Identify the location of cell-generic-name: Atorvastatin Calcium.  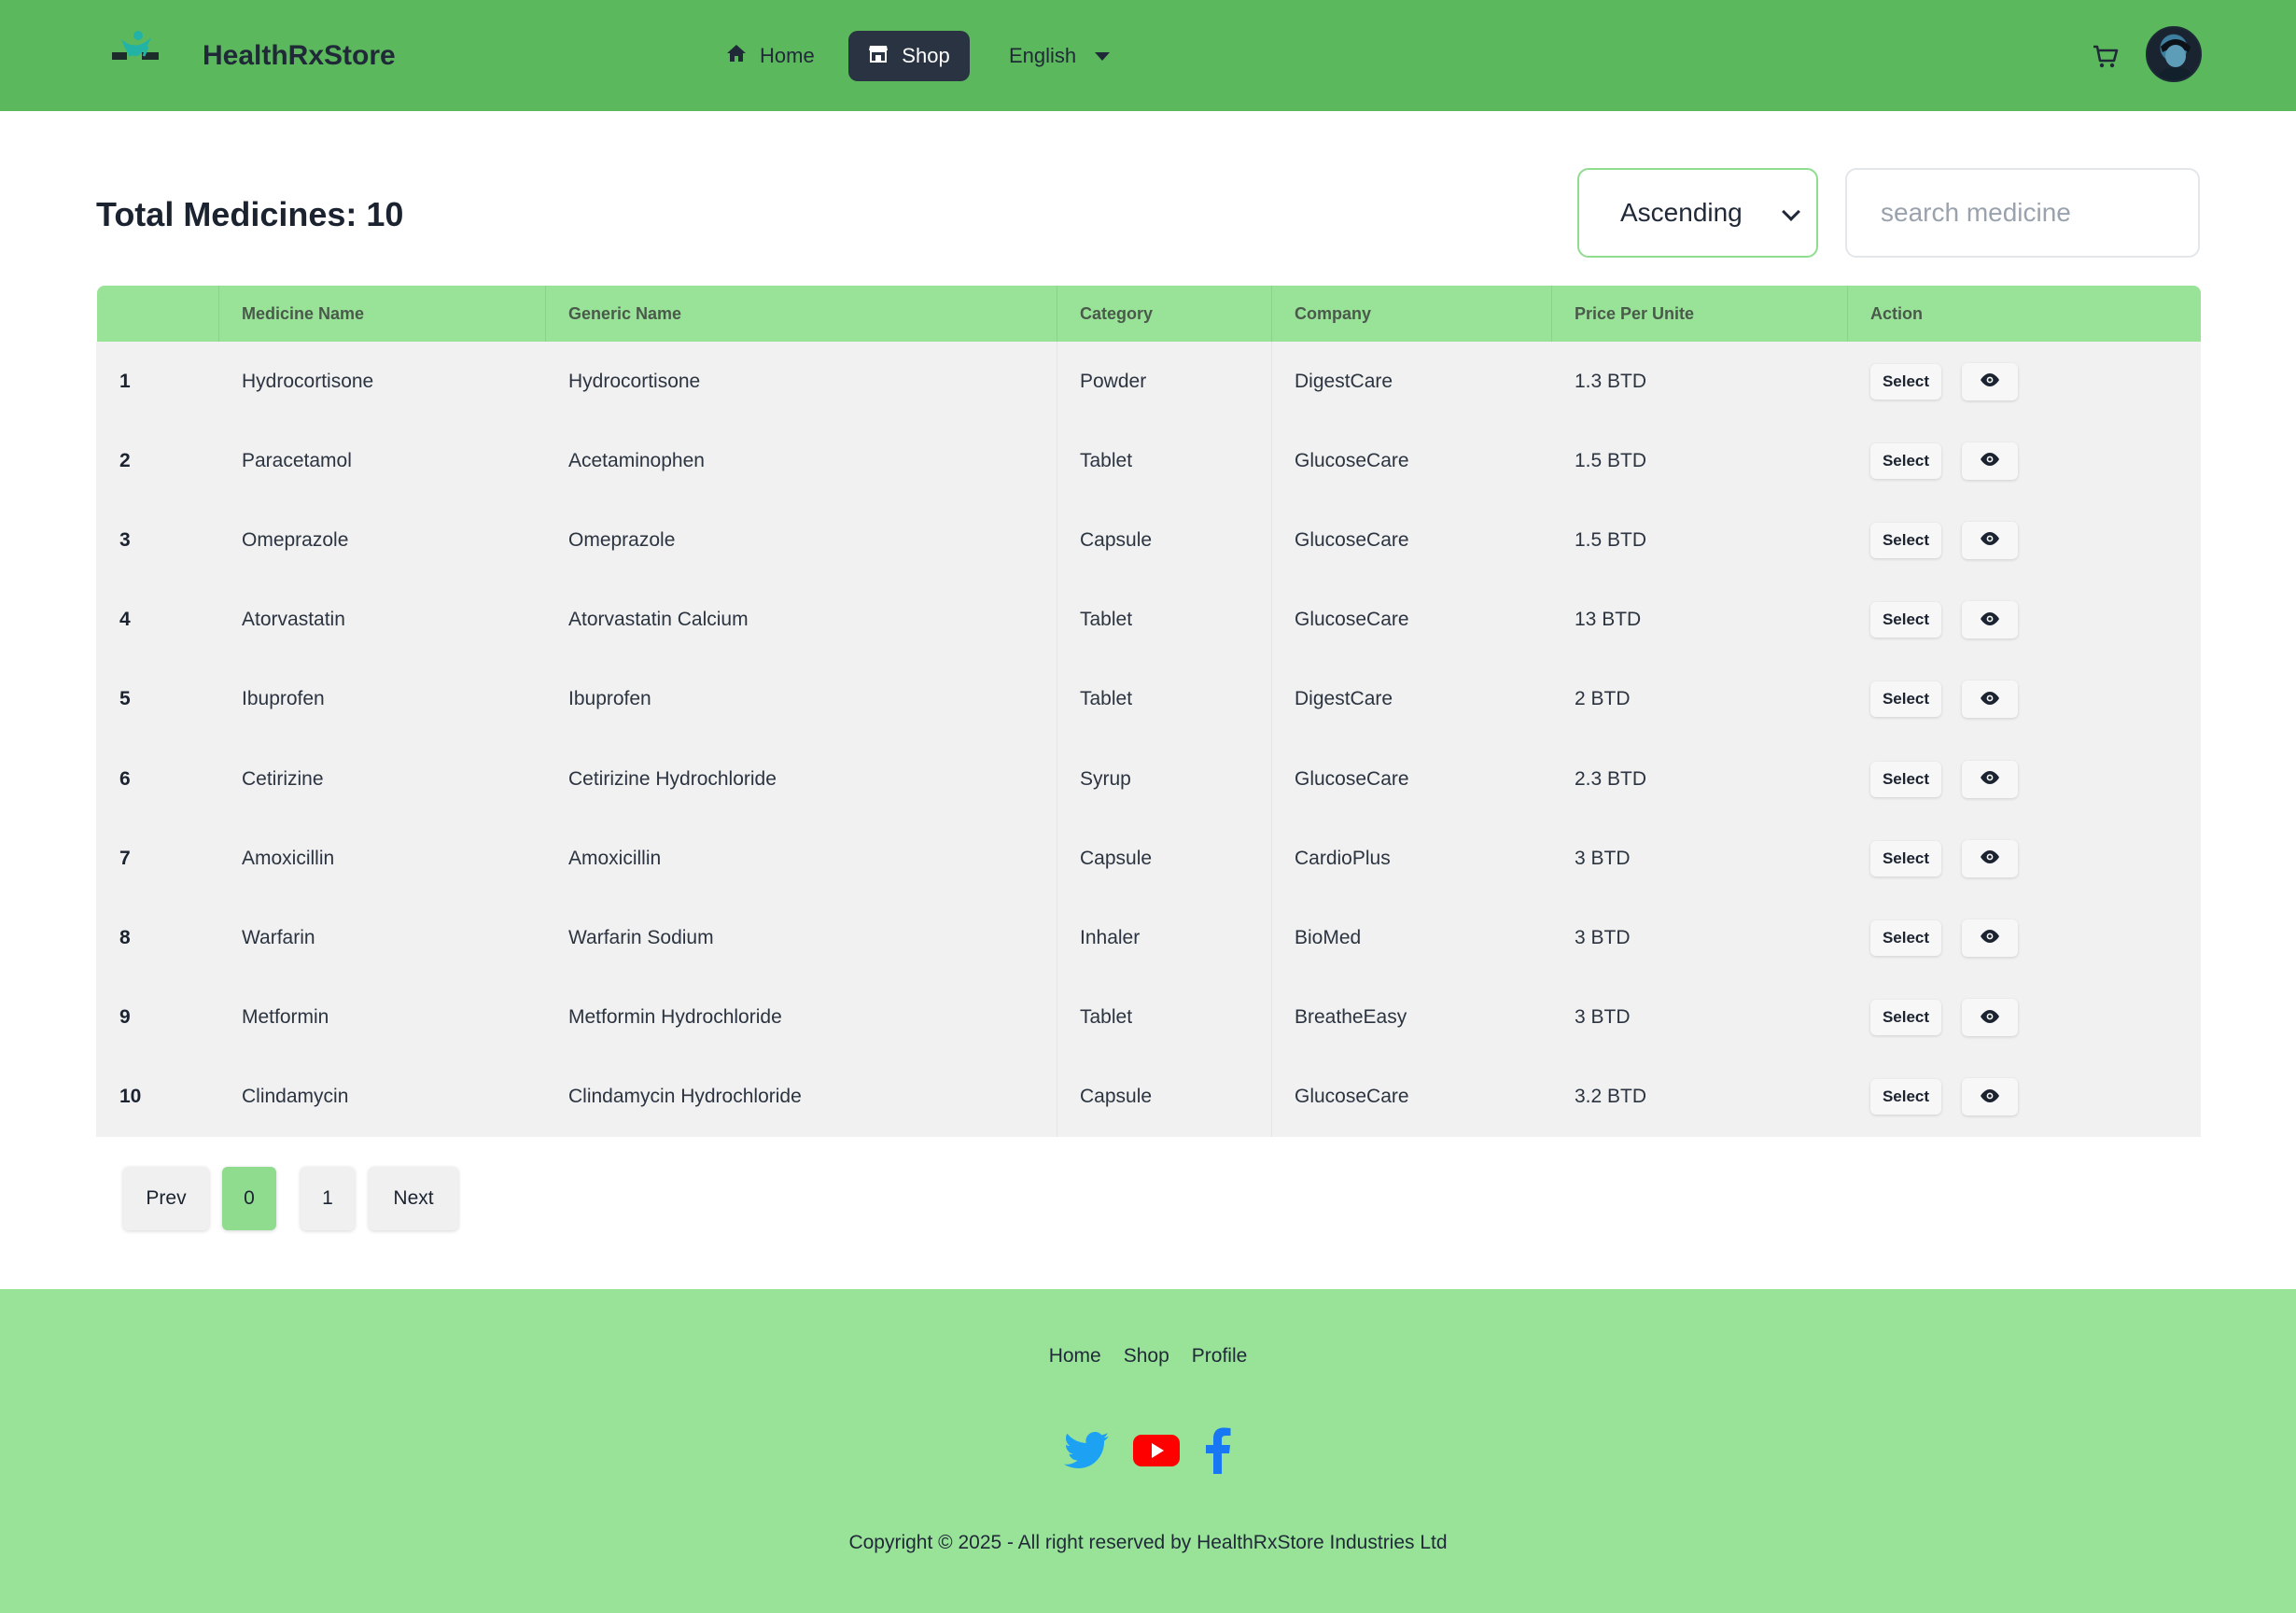
(801, 620).